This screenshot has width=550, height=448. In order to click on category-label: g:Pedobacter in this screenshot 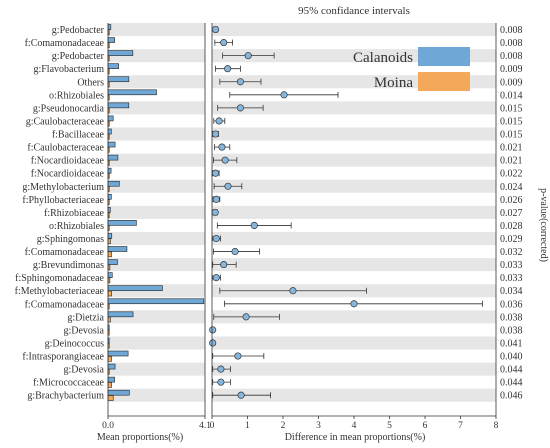, I will do `click(78, 56)`.